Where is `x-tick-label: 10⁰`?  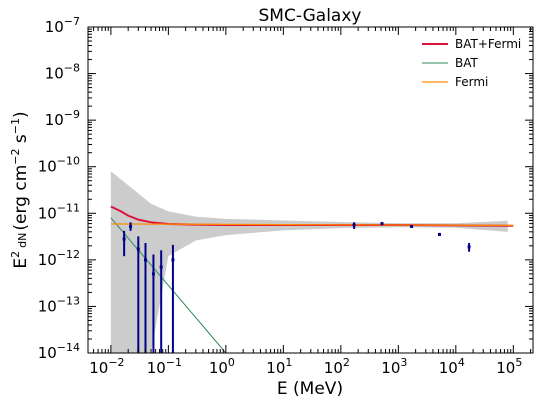
x-tick-label: 10⁰ is located at coordinates (222, 366).